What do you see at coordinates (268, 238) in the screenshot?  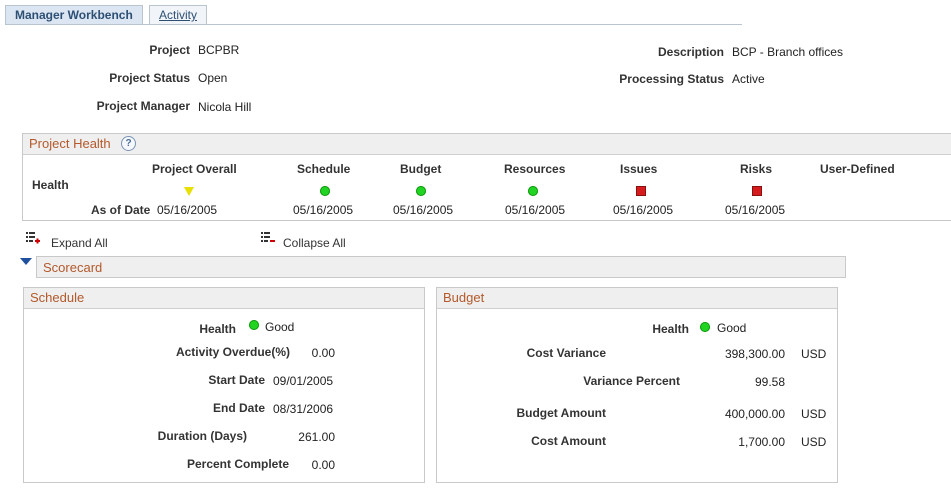 I see `collapse-all-icon` at bounding box center [268, 238].